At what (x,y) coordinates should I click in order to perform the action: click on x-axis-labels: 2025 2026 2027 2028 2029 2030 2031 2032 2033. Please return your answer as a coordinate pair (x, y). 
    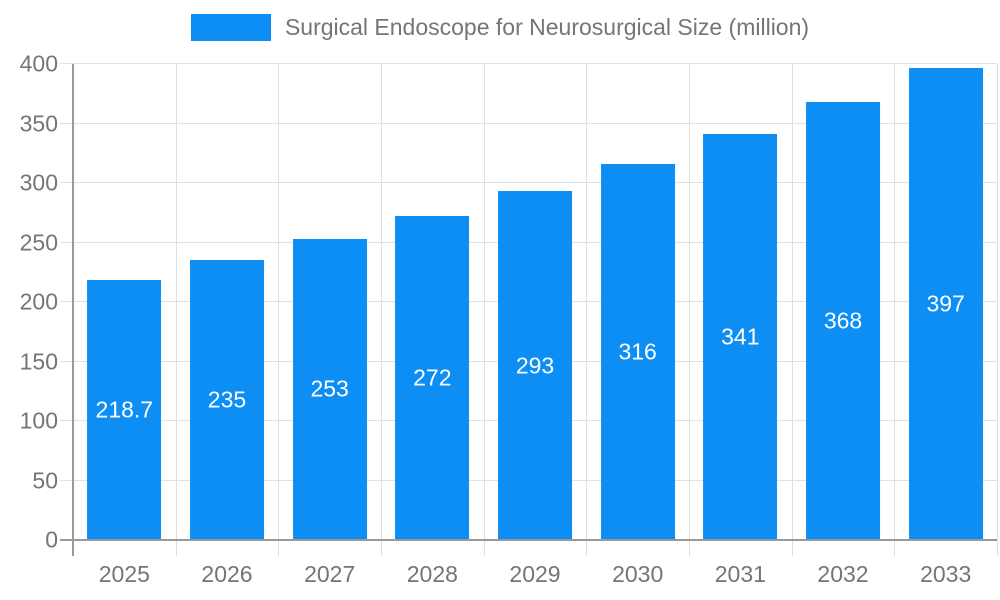
    Looking at the image, I should click on (535, 576).